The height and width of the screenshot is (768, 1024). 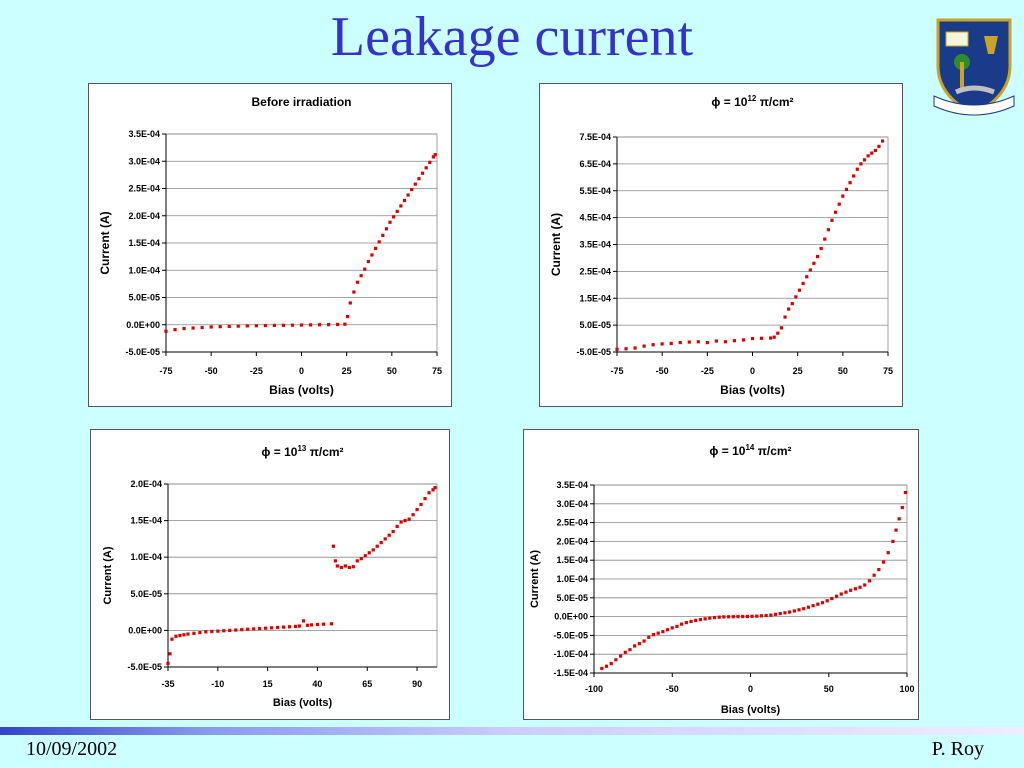 What do you see at coordinates (750, 450) in the screenshot?
I see `chart-title: ϕ = 1014 π/cm²` at bounding box center [750, 450].